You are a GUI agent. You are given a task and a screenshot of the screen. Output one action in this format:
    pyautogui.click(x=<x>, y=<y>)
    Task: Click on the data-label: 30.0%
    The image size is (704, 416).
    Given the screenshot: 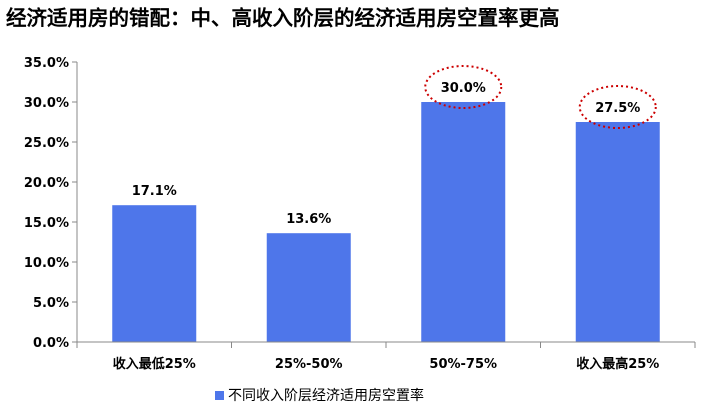 What is the action you would take?
    pyautogui.click(x=463, y=88)
    